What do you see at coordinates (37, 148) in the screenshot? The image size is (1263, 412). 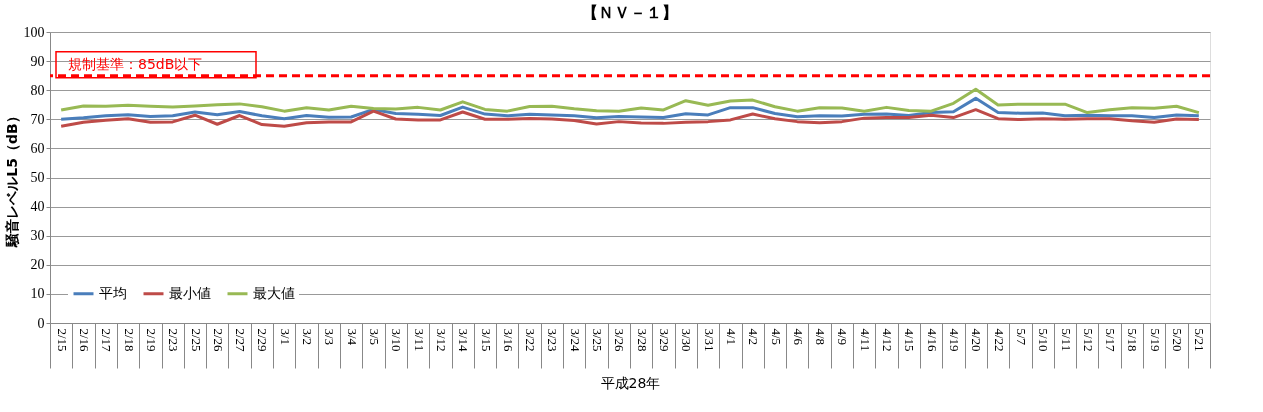 I see `y-tick-label: 60` at bounding box center [37, 148].